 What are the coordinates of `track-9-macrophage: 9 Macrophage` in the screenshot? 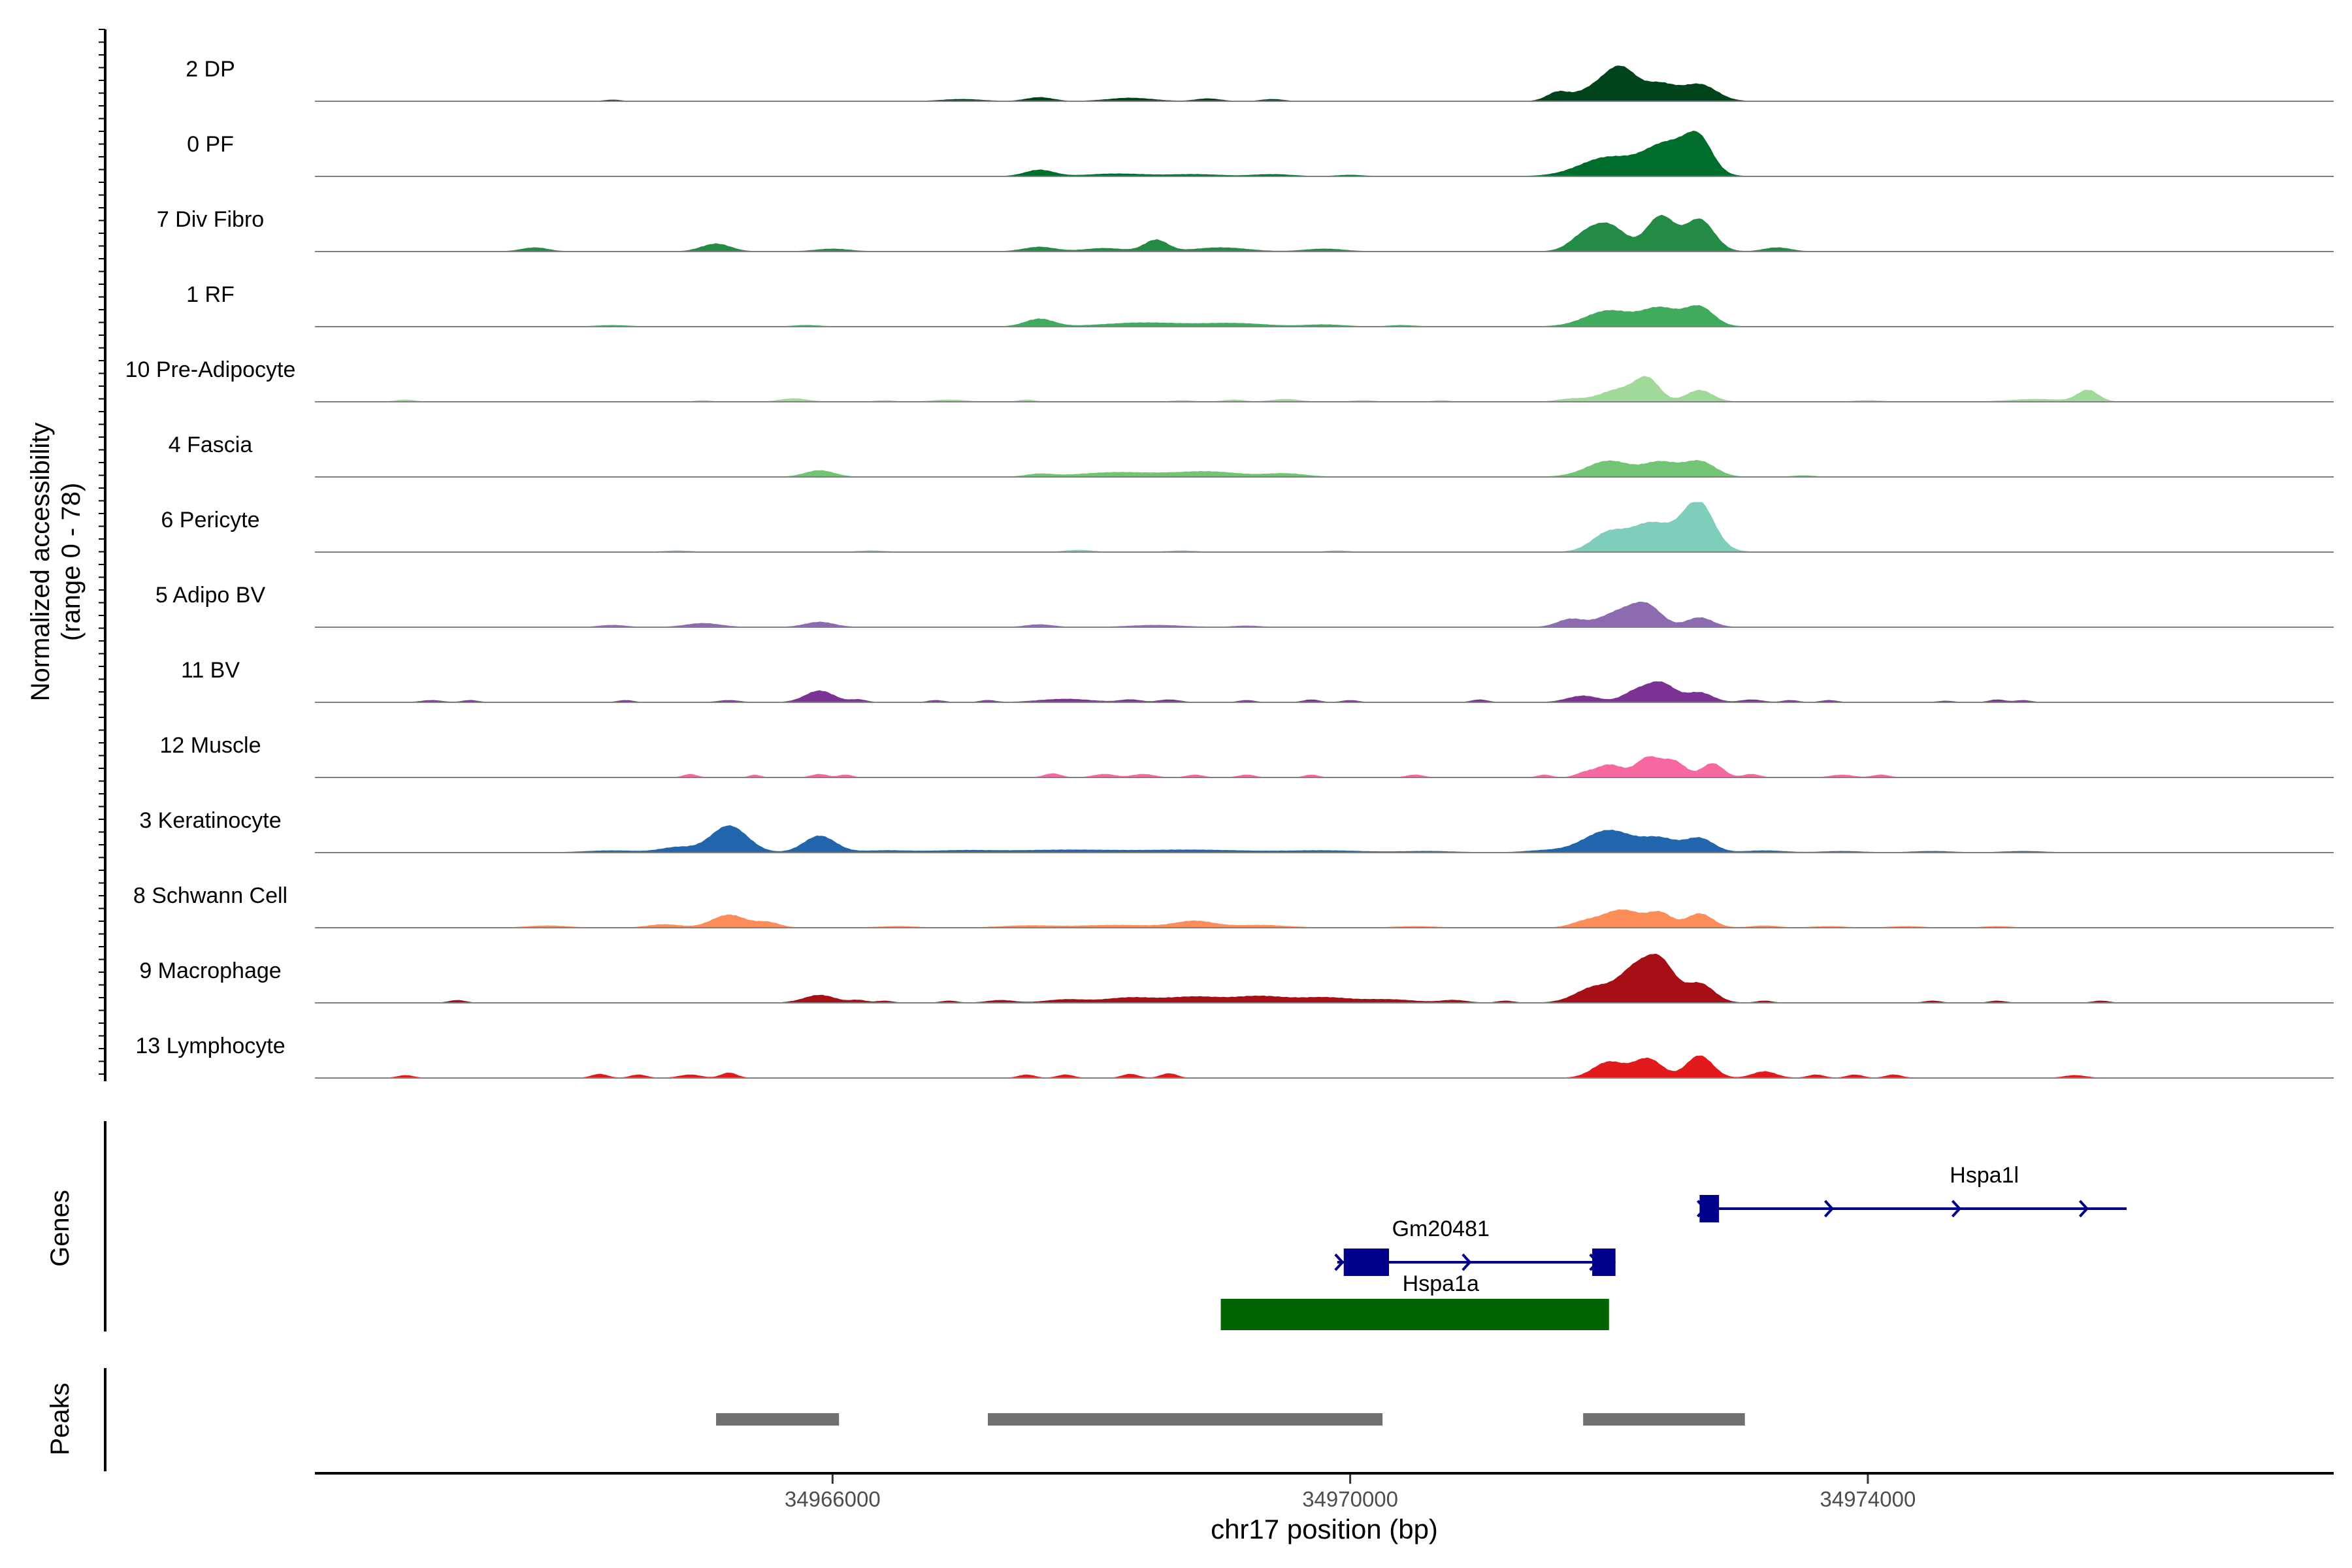 It's located at (1236, 978).